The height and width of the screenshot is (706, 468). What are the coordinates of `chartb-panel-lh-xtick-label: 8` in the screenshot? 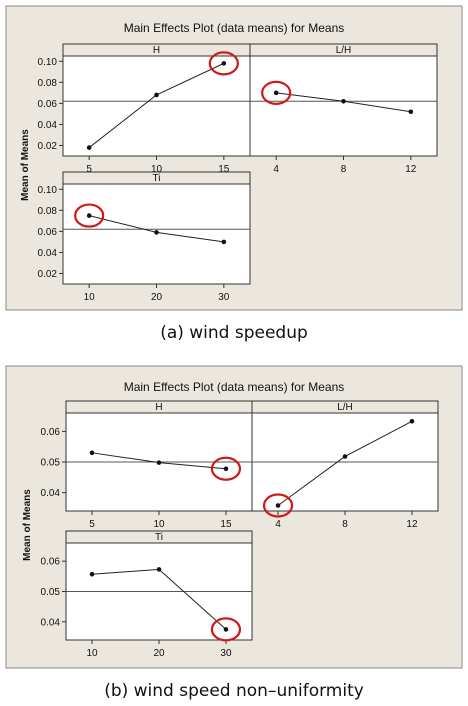 It's located at (345, 524).